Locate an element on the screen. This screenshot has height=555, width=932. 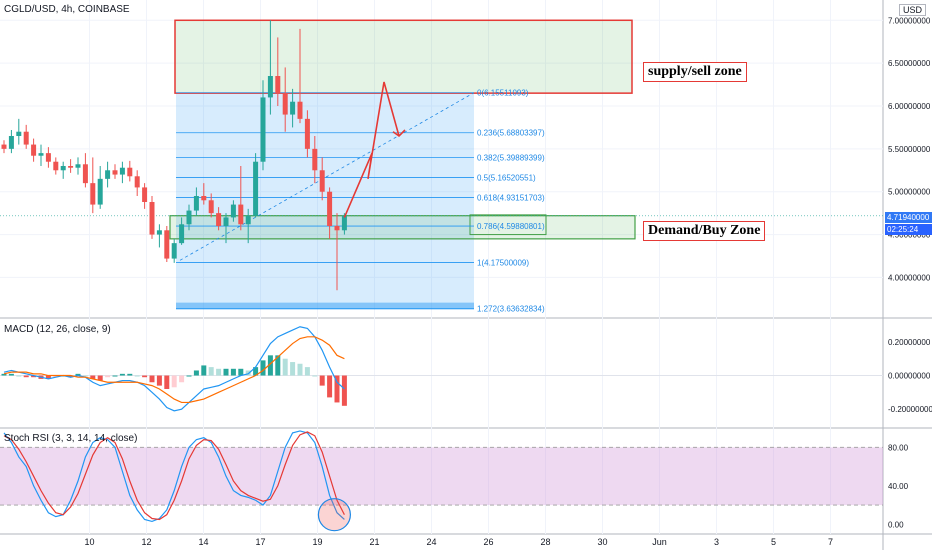
time-axis-tick-label: Jun is located at coordinates (659, 542).